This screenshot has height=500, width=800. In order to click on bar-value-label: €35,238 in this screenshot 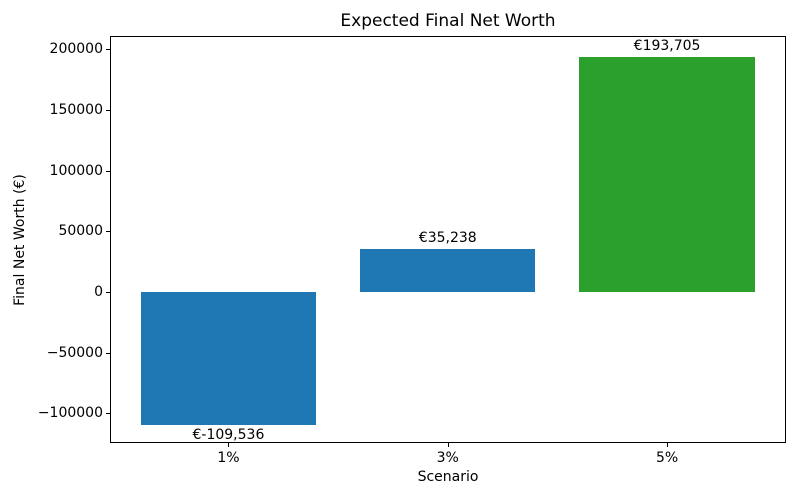, I will do `click(447, 238)`.